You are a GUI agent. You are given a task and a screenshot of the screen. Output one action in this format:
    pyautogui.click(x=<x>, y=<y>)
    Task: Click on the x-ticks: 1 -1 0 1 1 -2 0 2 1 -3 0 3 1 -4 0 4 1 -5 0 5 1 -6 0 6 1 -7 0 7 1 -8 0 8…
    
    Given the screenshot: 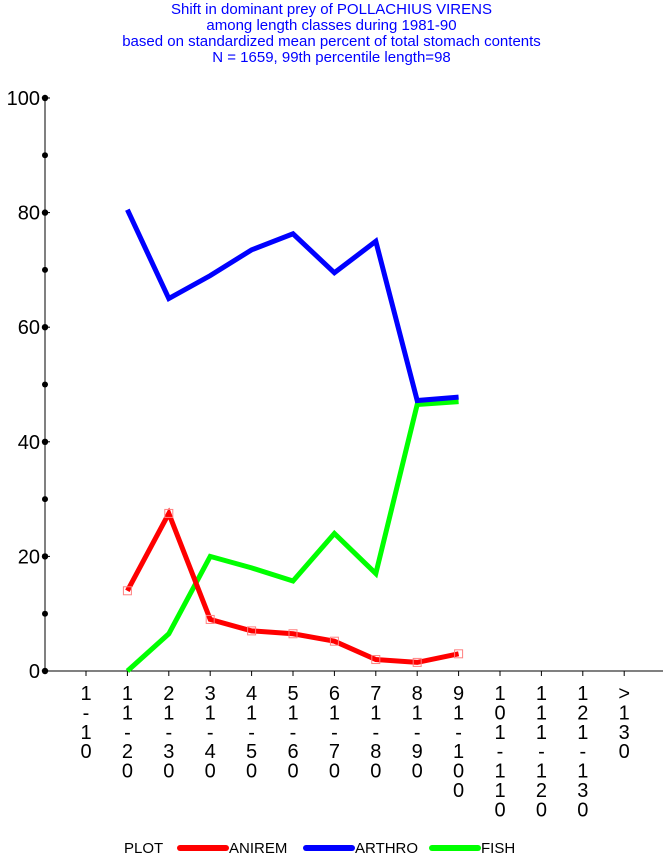 What is the action you would take?
    pyautogui.click(x=355, y=746)
    